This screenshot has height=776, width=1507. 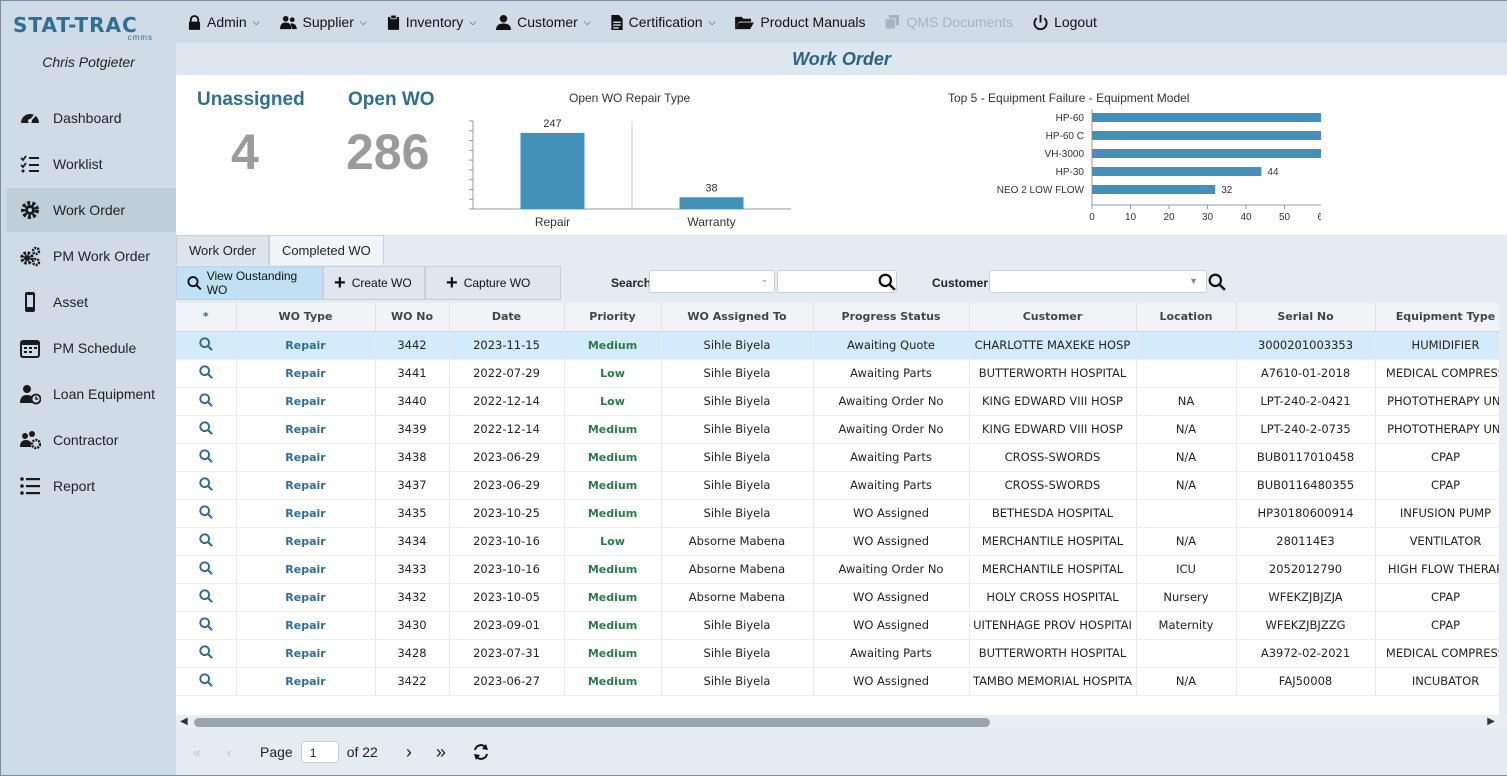 What do you see at coordinates (837, 281) in the screenshot?
I see `search-input` at bounding box center [837, 281].